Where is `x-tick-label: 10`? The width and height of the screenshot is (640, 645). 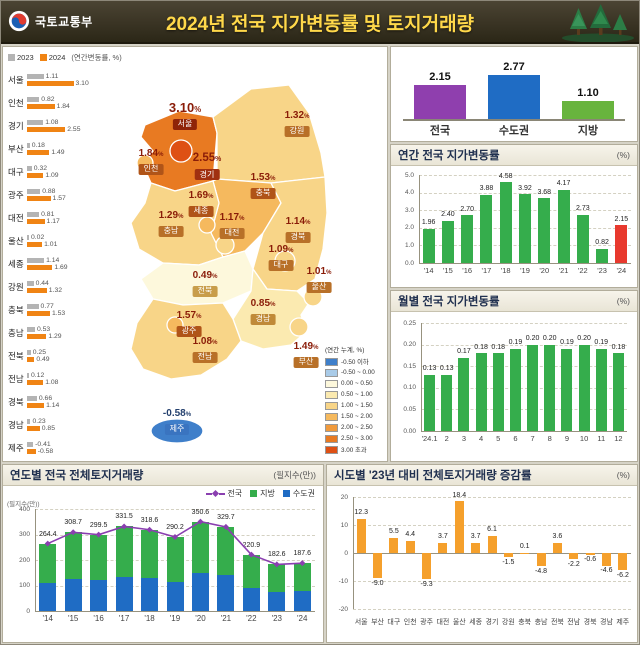
x-tick-label: 10 is located at coordinates (584, 438).